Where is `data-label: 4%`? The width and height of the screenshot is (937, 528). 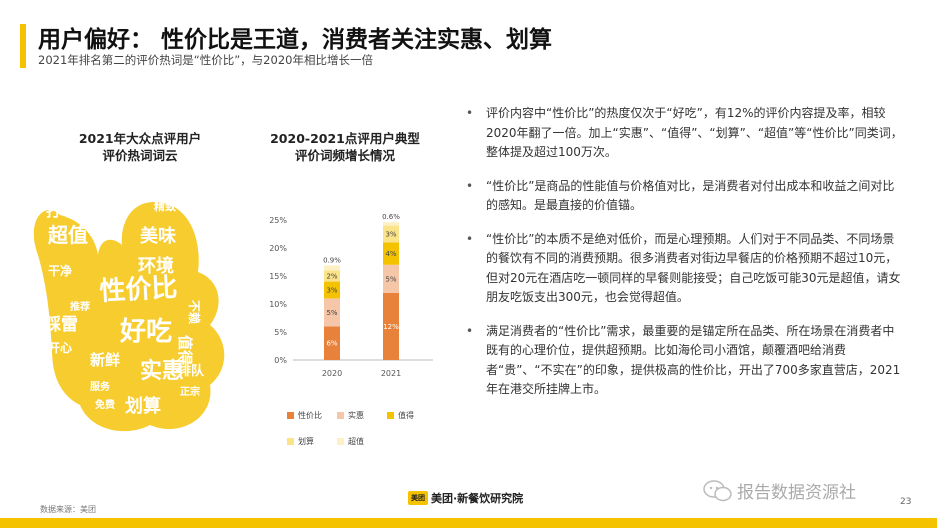 data-label: 4% is located at coordinates (390, 254).